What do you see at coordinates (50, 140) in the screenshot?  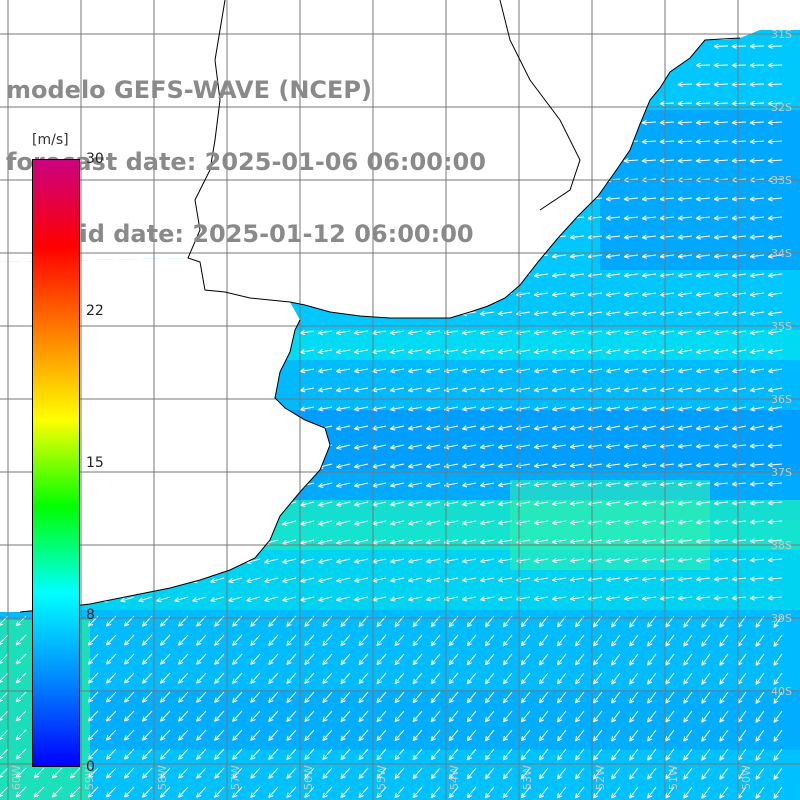 I see `colorbar-unit: [m/s]` at bounding box center [50, 140].